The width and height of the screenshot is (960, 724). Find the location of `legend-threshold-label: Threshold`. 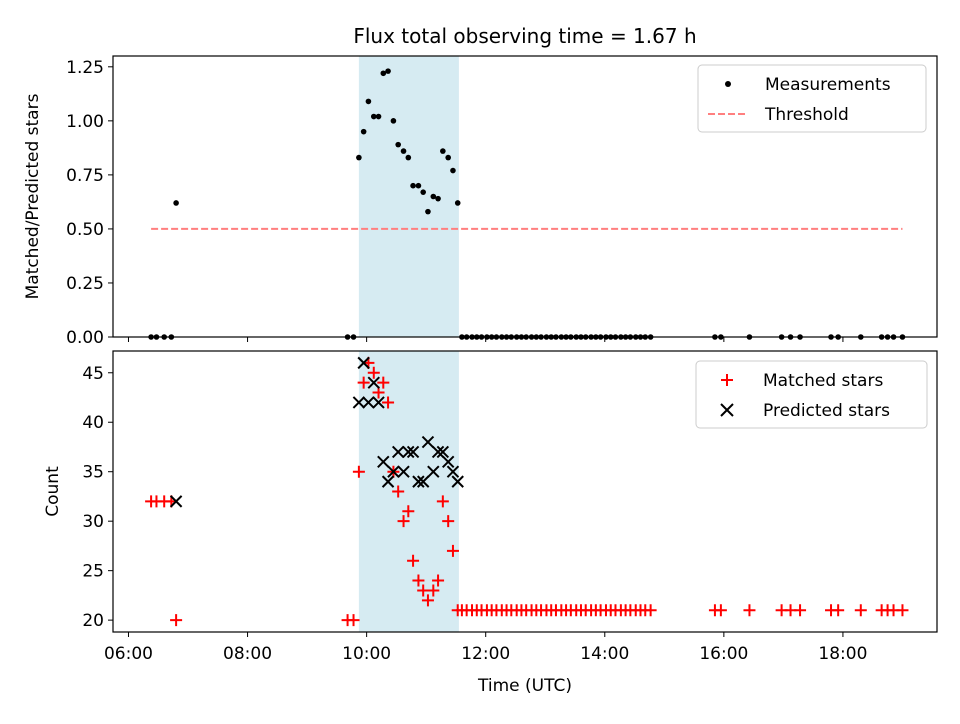

legend-threshold-label: Threshold is located at coordinates (806, 115).